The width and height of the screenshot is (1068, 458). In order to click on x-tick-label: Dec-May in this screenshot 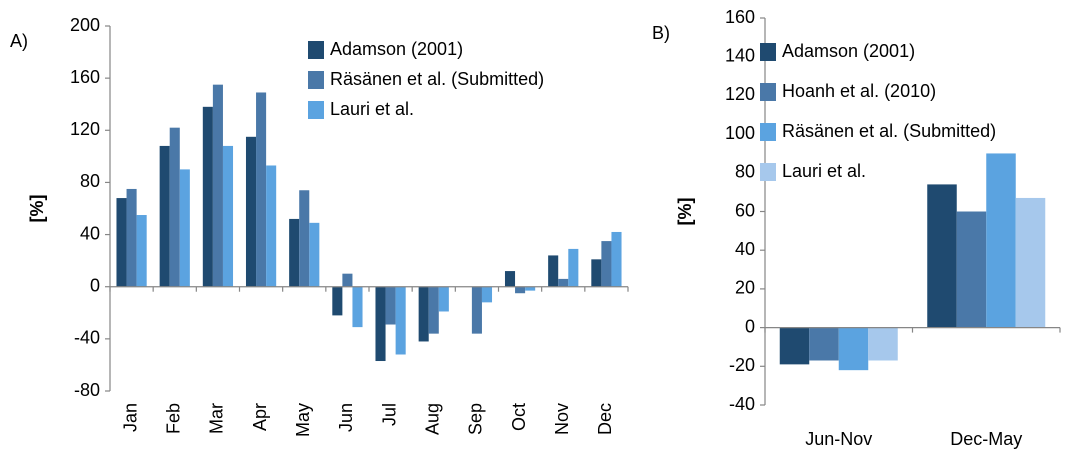, I will do `click(986, 439)`.